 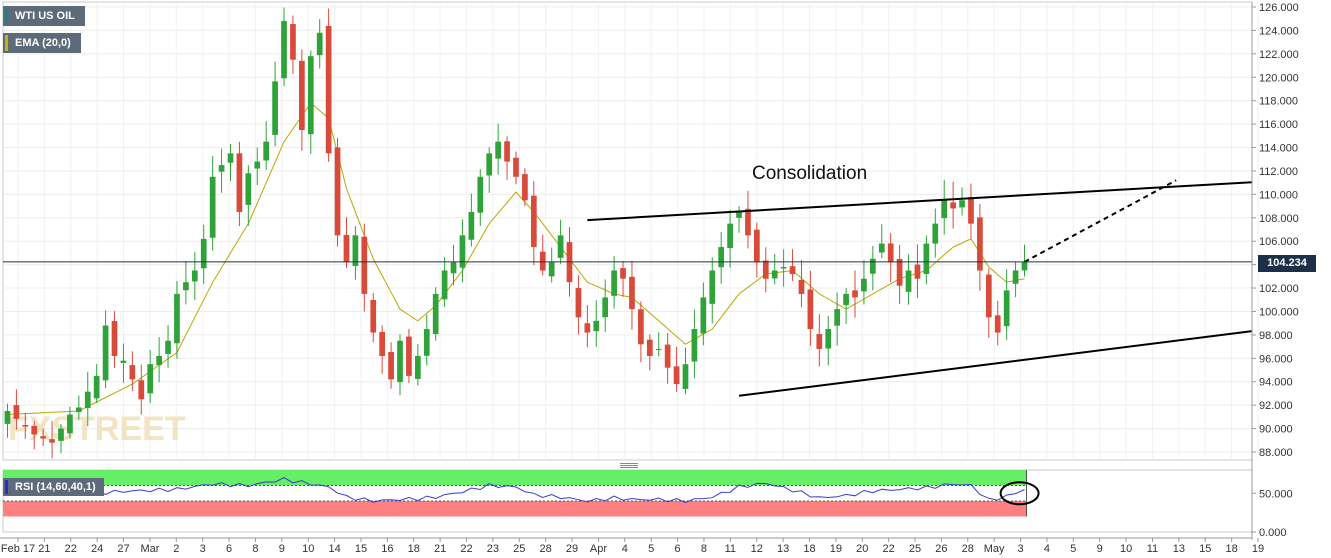 I want to click on ema-label: EMA (20,0), so click(x=43, y=43).